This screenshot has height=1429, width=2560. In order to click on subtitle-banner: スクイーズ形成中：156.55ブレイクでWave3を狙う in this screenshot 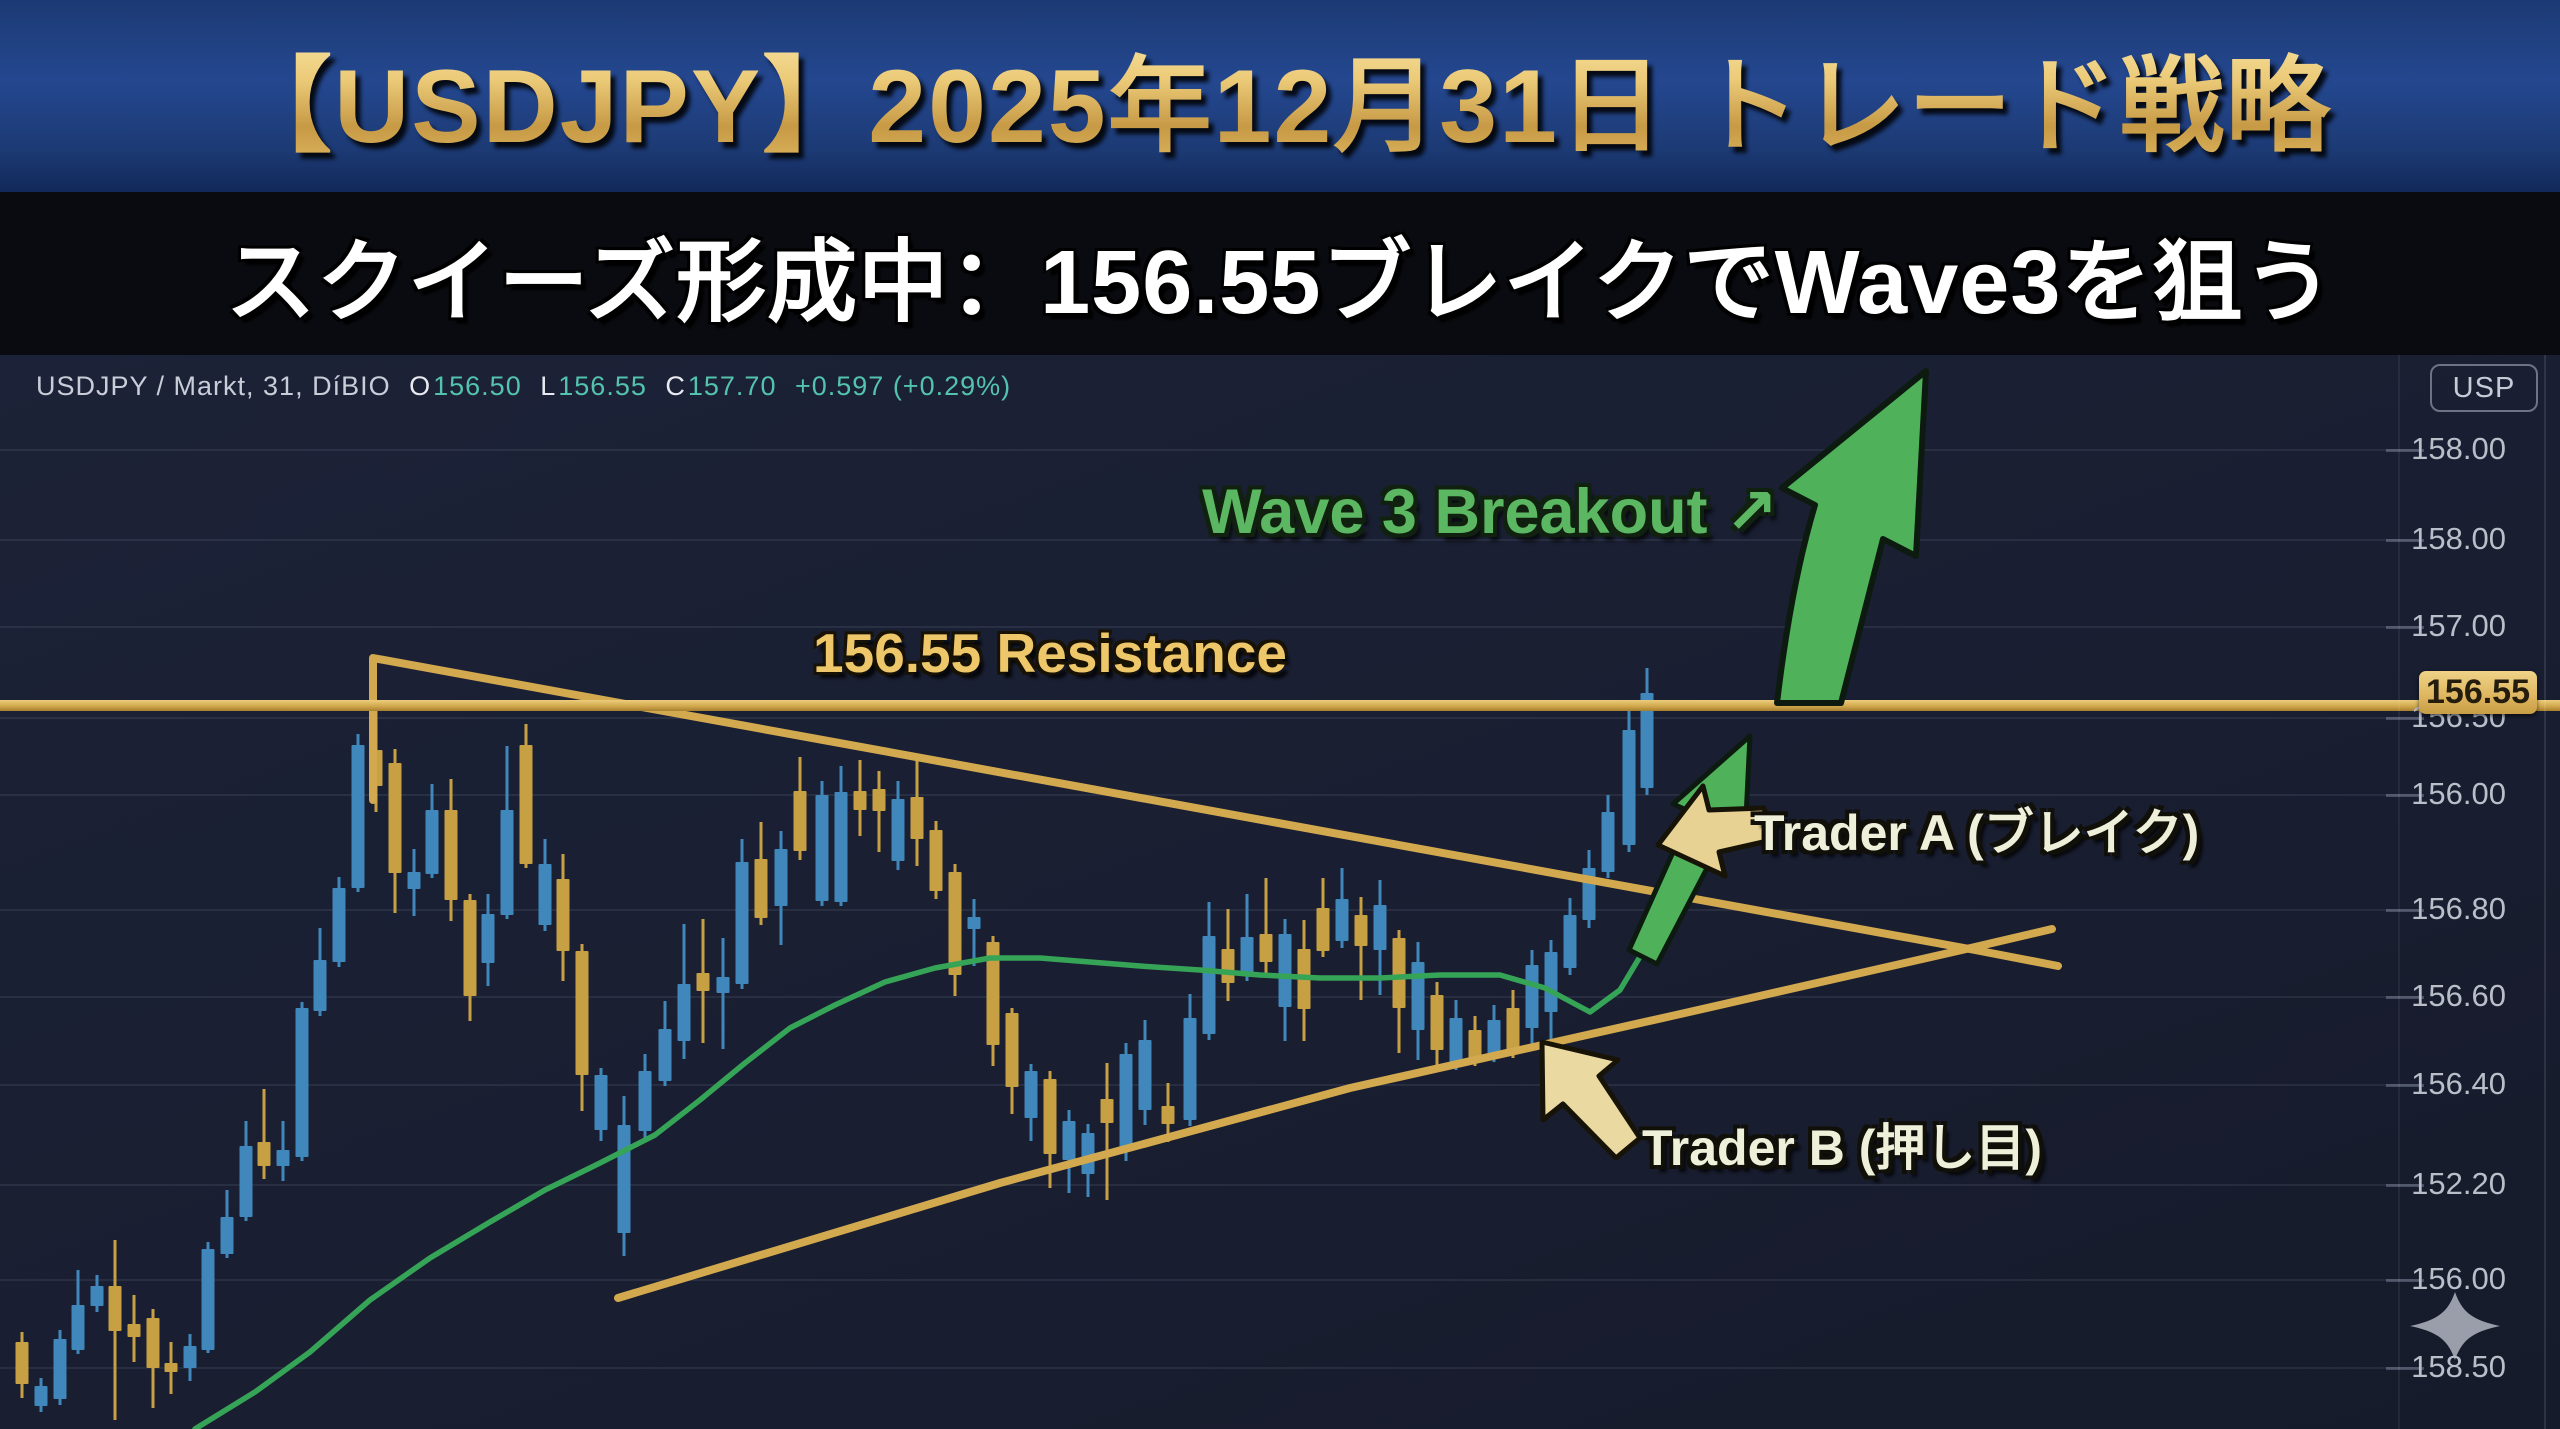, I will do `click(1280, 273)`.